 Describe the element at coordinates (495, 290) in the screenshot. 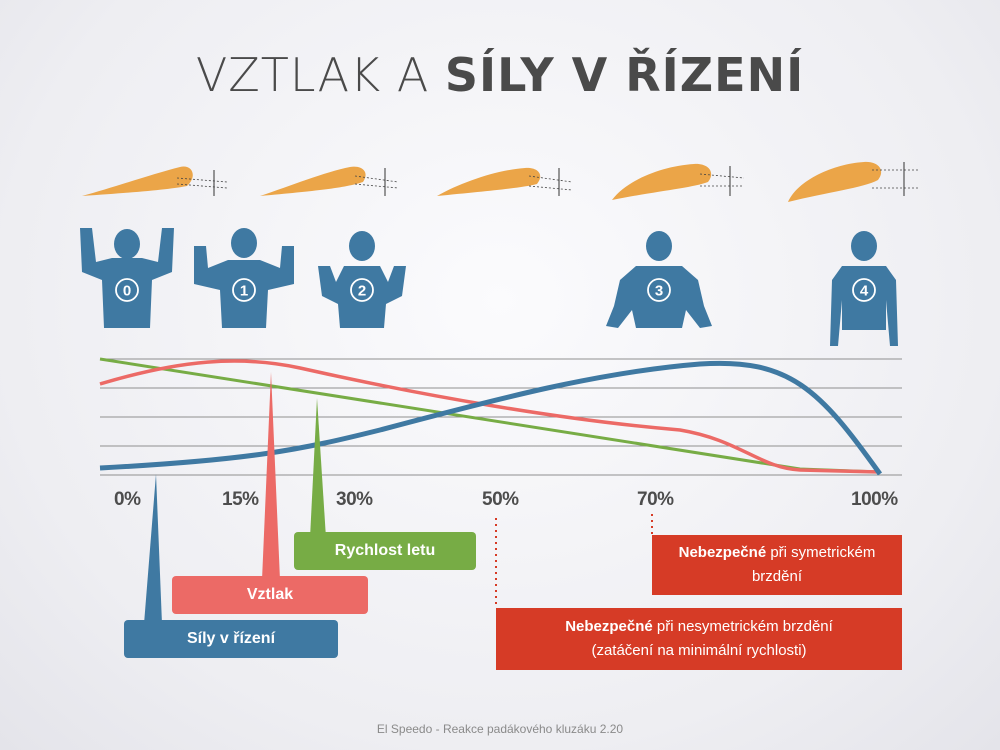

I see `badge-group` at that location.